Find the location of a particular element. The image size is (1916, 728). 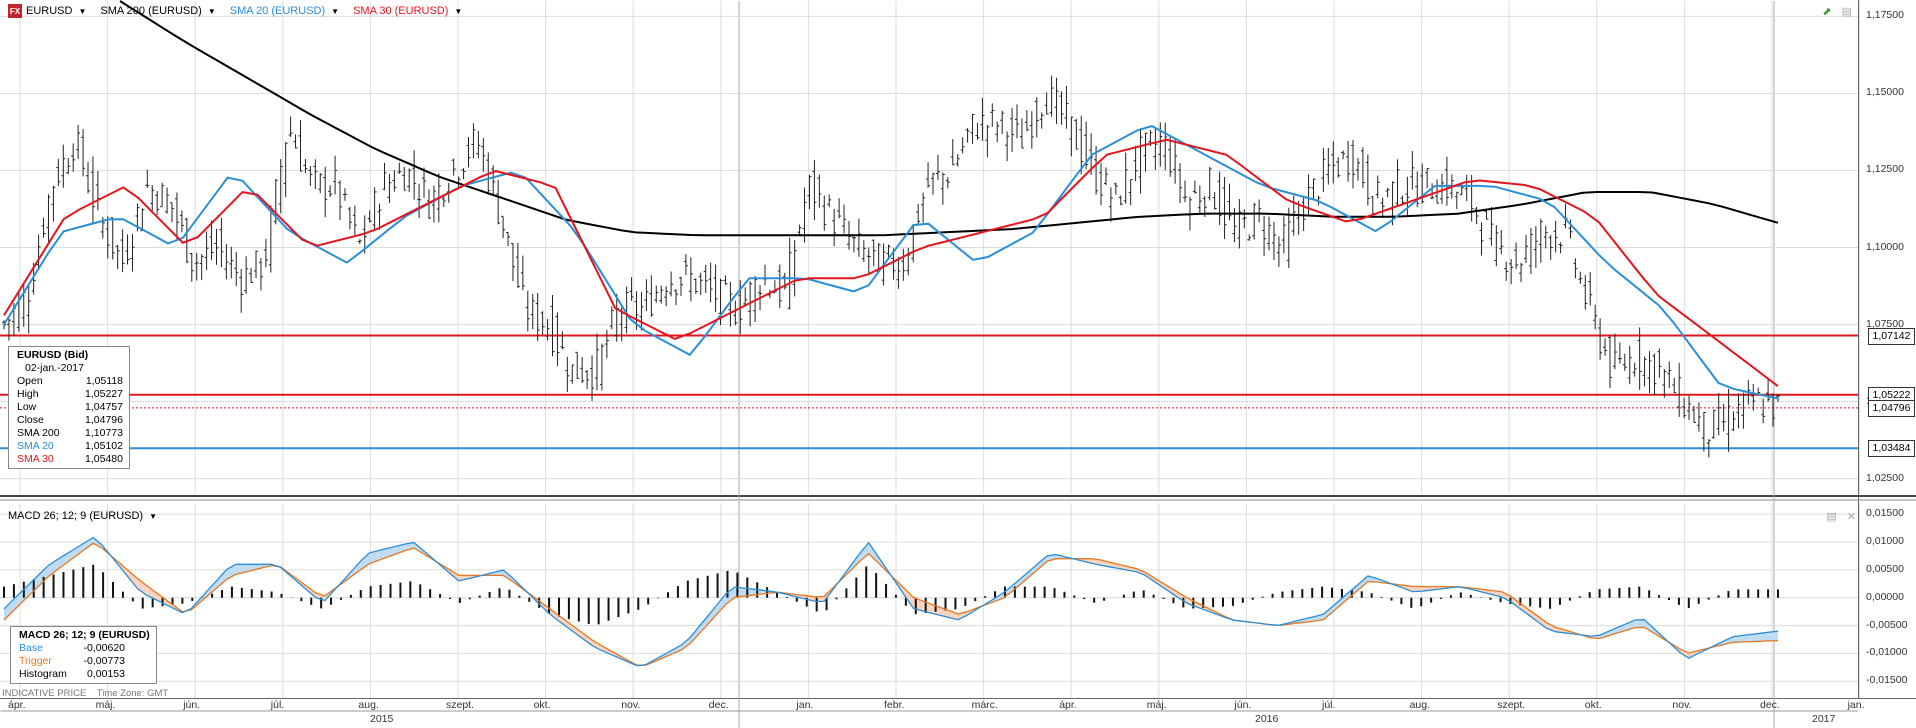

macd-tick-label: 0,01500 is located at coordinates (1885, 513).